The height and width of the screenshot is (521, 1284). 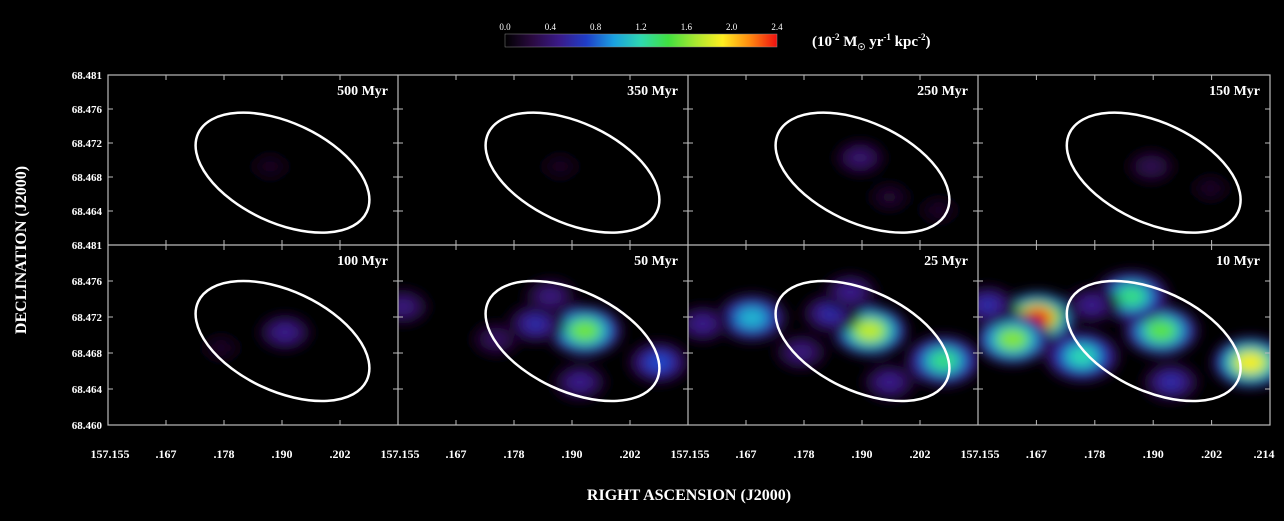 I want to click on y-axis-label: DECLINATION (J2000), so click(x=21, y=250).